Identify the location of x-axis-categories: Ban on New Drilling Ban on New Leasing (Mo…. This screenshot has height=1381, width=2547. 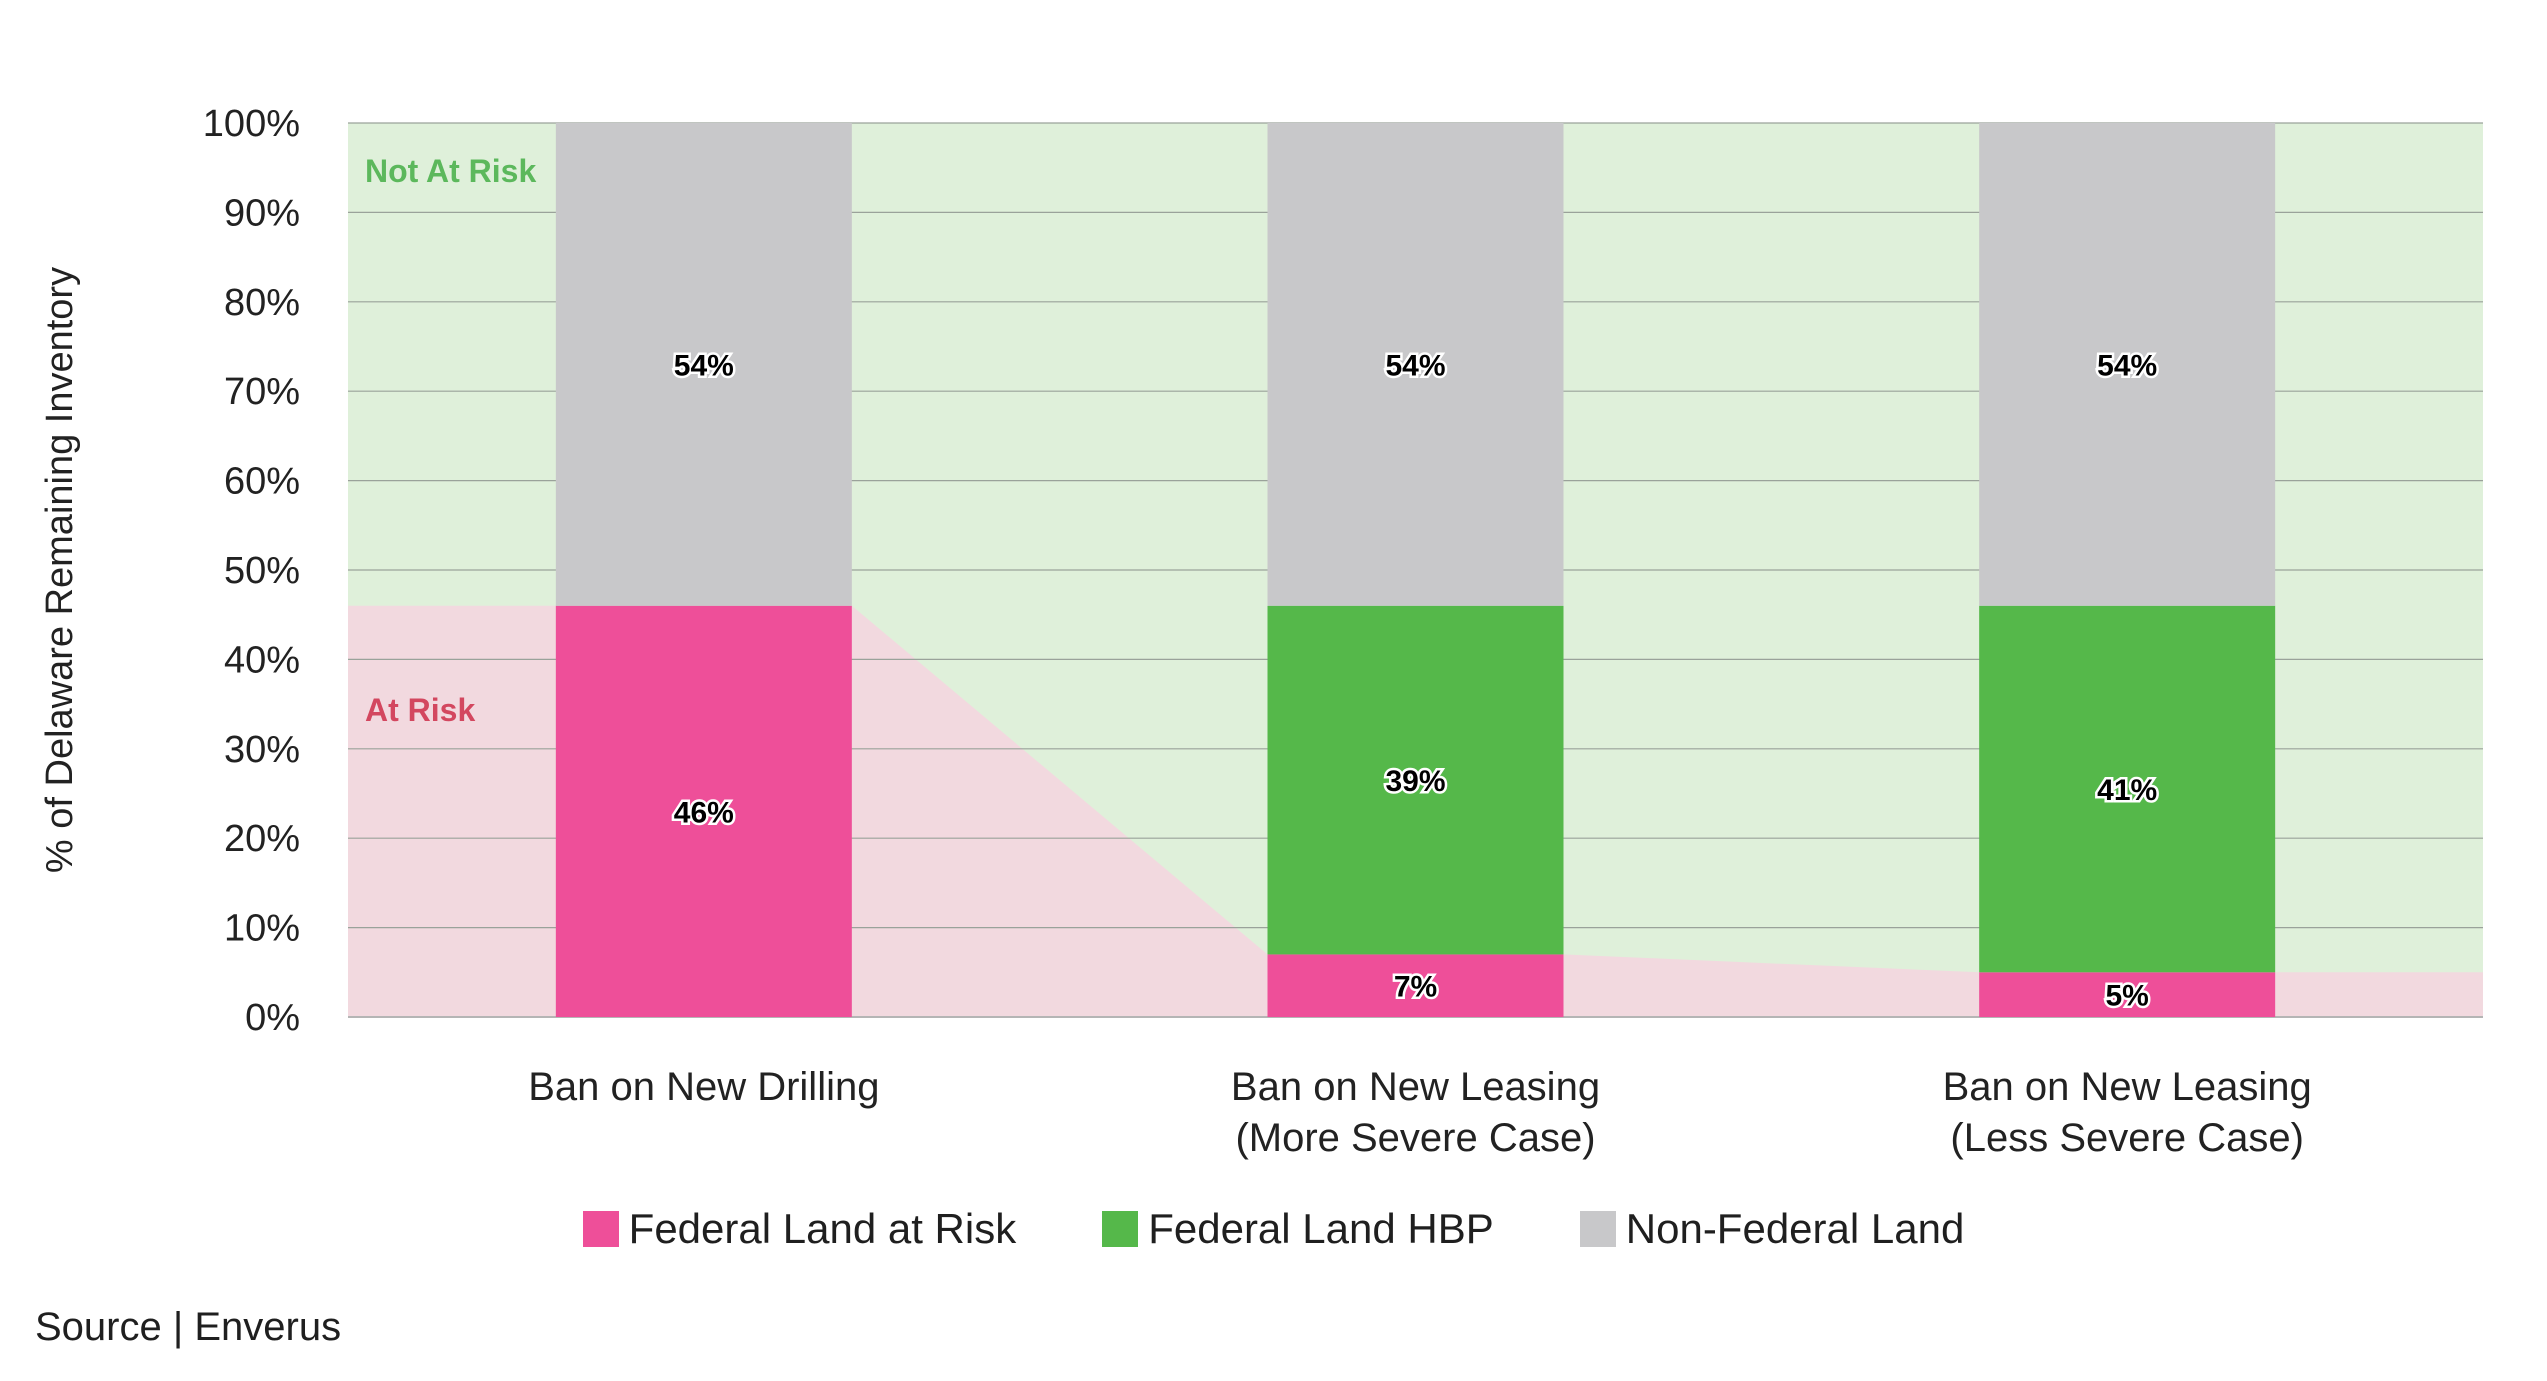
(1420, 1112).